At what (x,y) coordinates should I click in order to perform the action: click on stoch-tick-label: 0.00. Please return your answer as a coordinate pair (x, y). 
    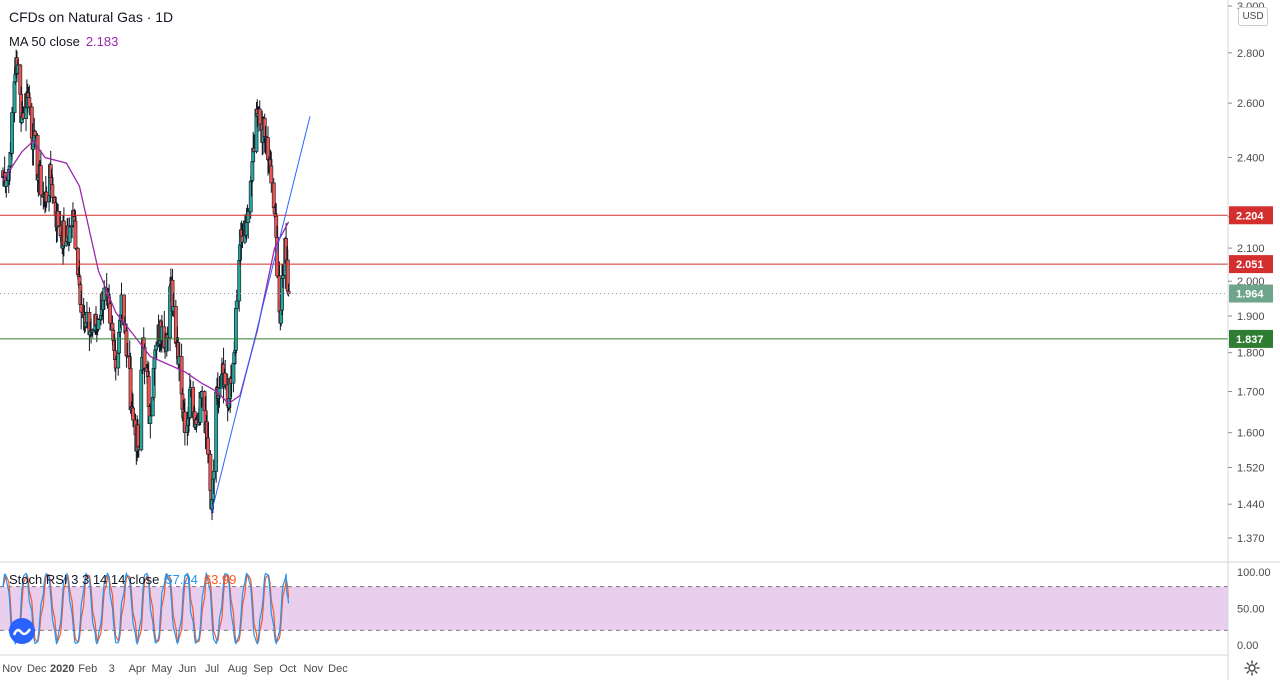
    Looking at the image, I should click on (1247, 646).